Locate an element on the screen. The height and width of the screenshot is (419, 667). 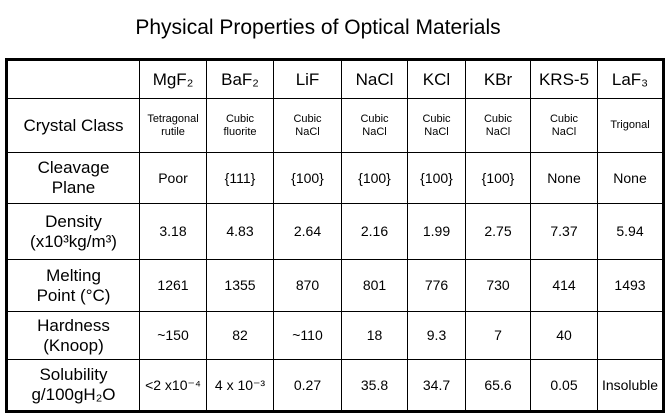
cell-line: 40 is located at coordinates (564, 335).